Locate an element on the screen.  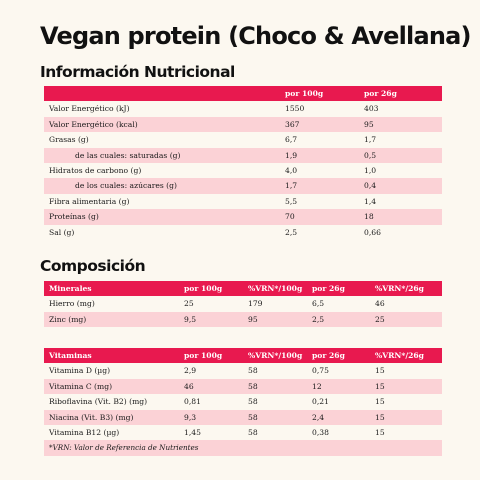
column-header: Vitaminas is located at coordinates (70, 355).